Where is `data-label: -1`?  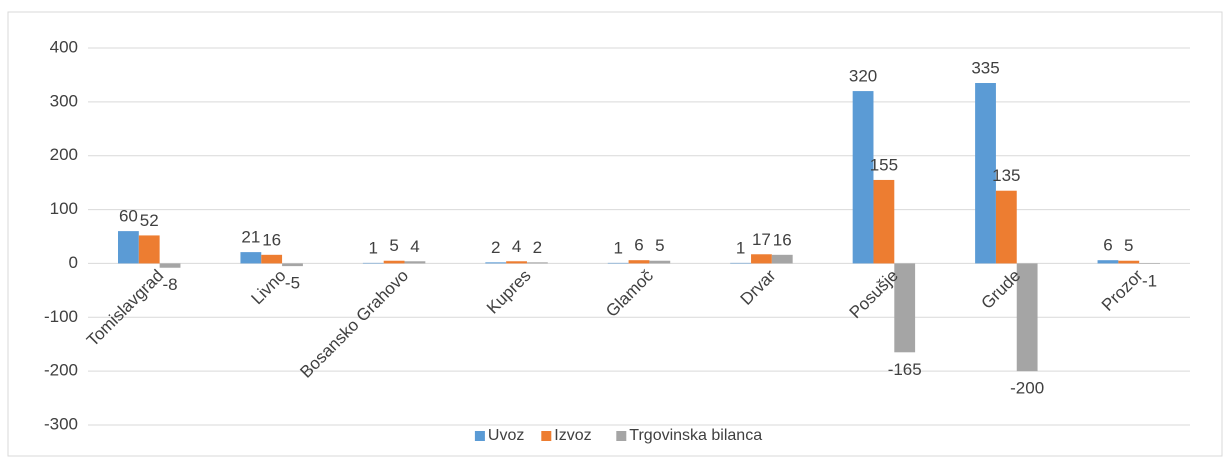 data-label: -1 is located at coordinates (1149, 280).